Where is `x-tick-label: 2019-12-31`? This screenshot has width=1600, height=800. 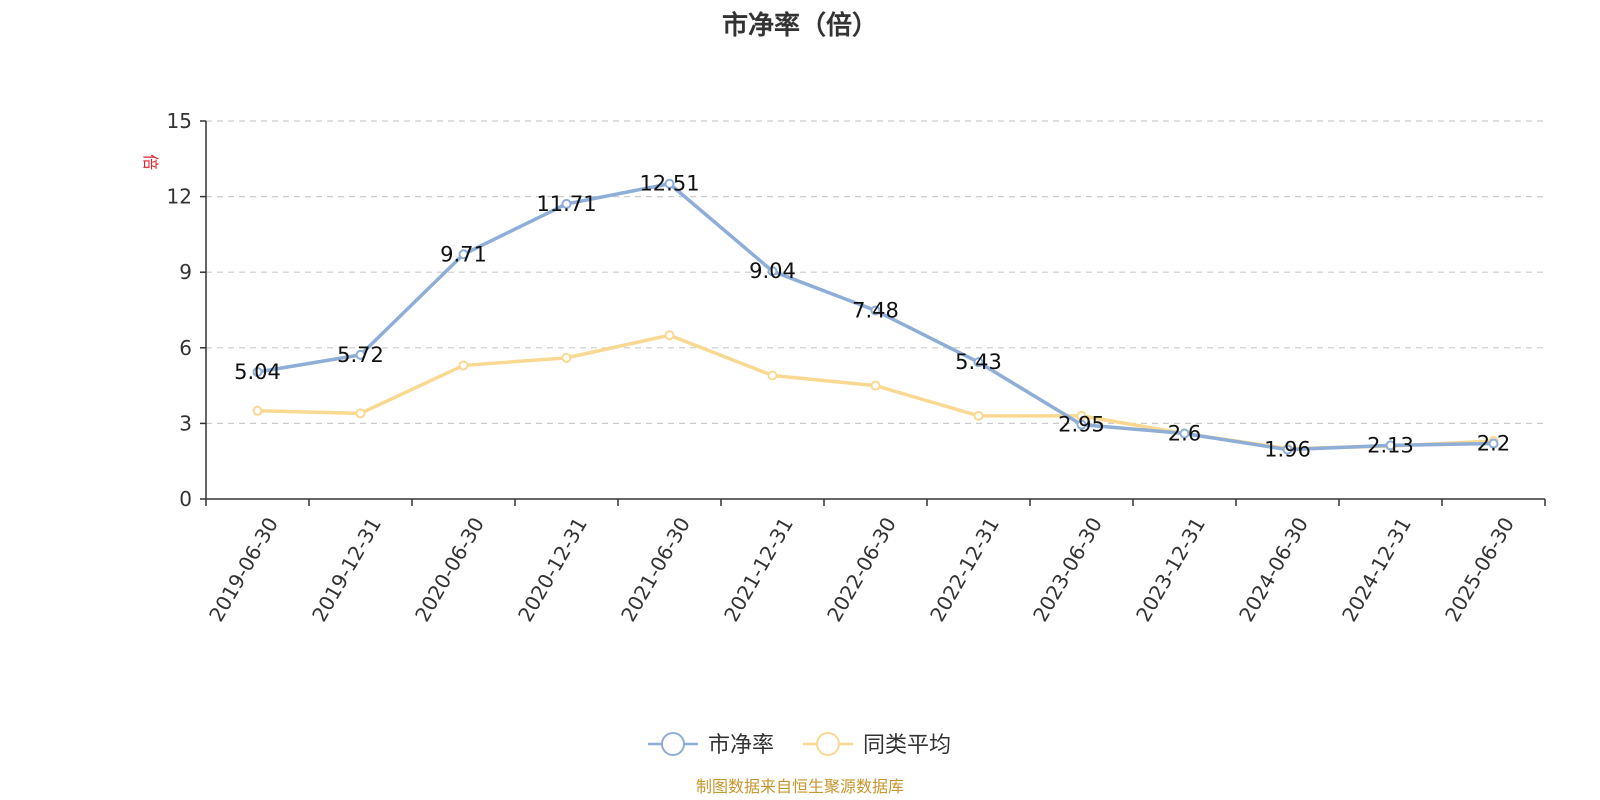 x-tick-label: 2019-12-31 is located at coordinates (346, 569).